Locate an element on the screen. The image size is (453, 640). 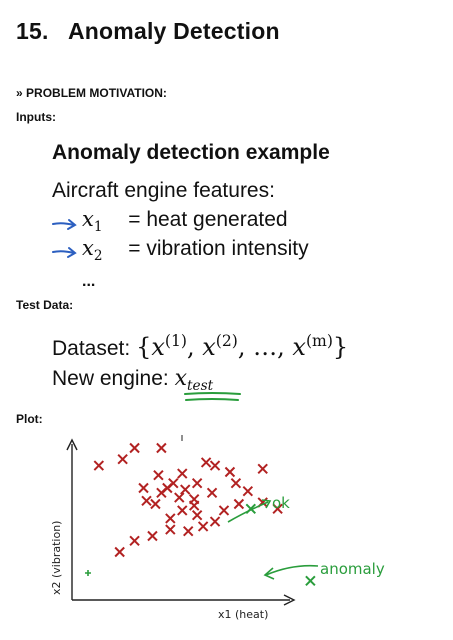
problem-motivation-label: PROBLEM MOTIVATION: is located at coordinates (96, 93).